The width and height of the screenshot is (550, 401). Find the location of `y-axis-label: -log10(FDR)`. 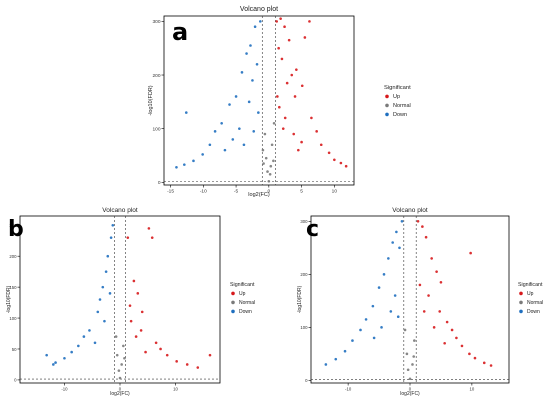

y-axis-label: -log10(FDR) is located at coordinates (151, 100).